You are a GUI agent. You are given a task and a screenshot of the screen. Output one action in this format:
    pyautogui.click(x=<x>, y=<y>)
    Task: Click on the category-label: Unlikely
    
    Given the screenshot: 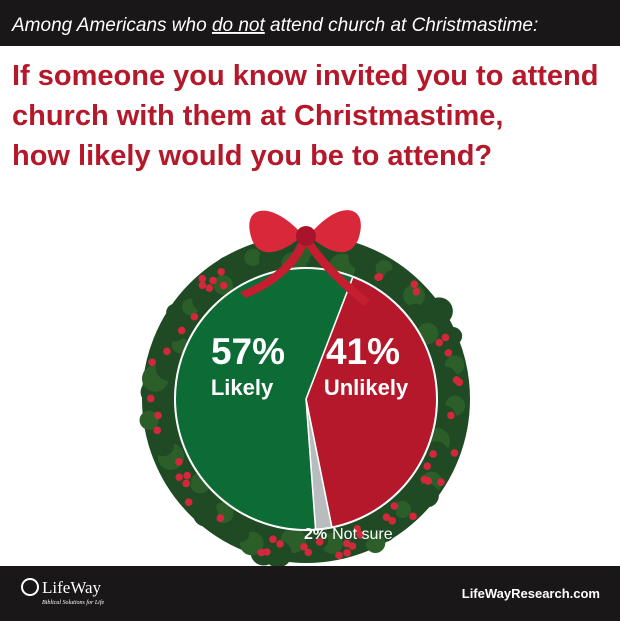 What is the action you would take?
    pyautogui.click(x=366, y=387)
    